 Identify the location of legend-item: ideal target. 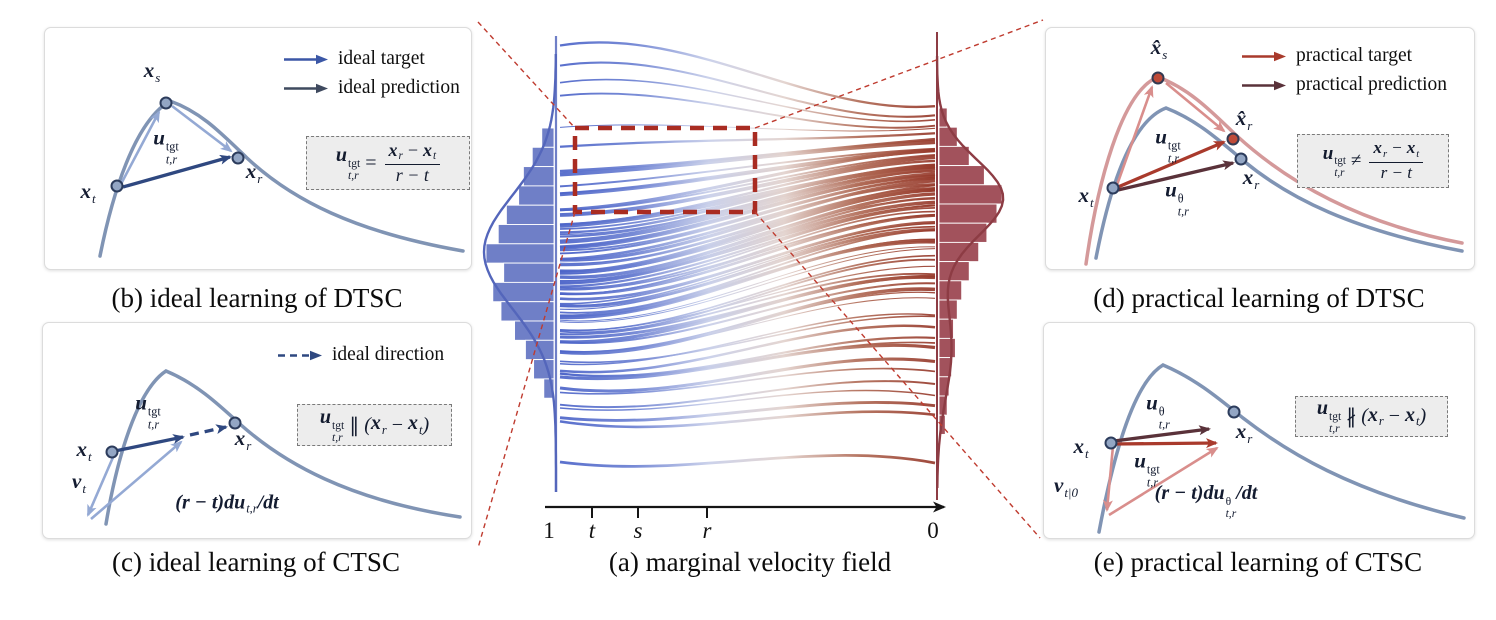
(371, 59).